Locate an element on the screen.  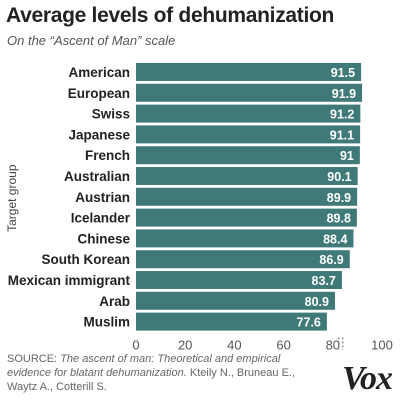
category-label: Australian is located at coordinates (97, 176).